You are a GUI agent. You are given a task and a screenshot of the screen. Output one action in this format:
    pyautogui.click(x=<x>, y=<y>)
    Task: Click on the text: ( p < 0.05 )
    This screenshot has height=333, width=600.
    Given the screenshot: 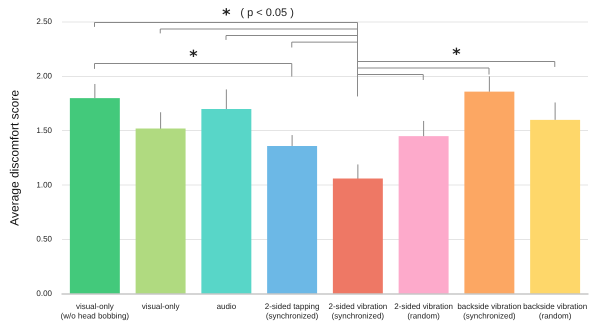 What is the action you would take?
    pyautogui.click(x=267, y=13)
    